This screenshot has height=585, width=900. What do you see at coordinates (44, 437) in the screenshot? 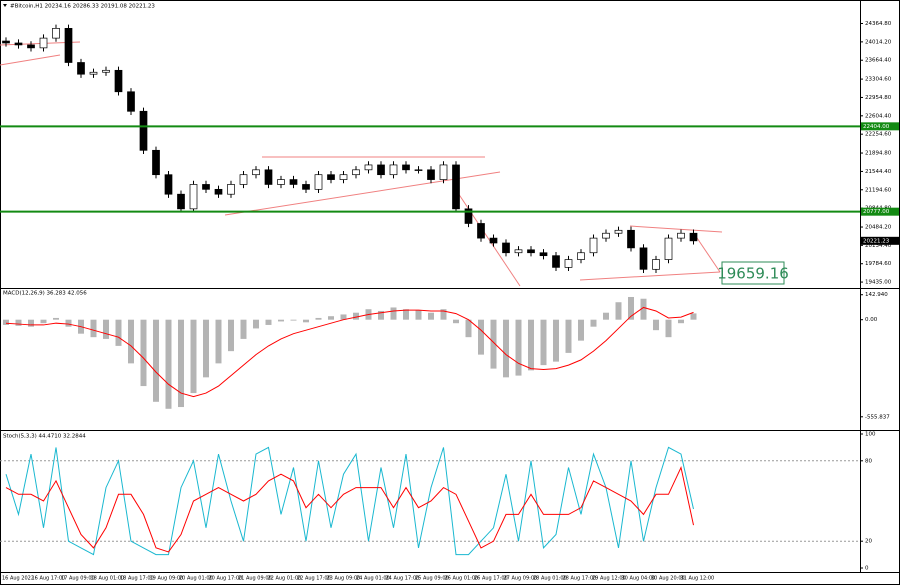
I see `stoch-header: Stoch(5,3,3) 44.4710 32.2844` at bounding box center [44, 437].